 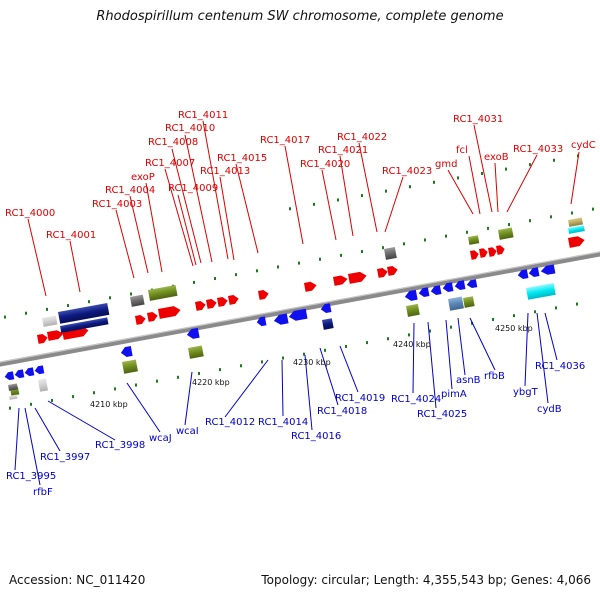 What do you see at coordinates (583, 145) in the screenshot?
I see `gene-label: cydC` at bounding box center [583, 145].